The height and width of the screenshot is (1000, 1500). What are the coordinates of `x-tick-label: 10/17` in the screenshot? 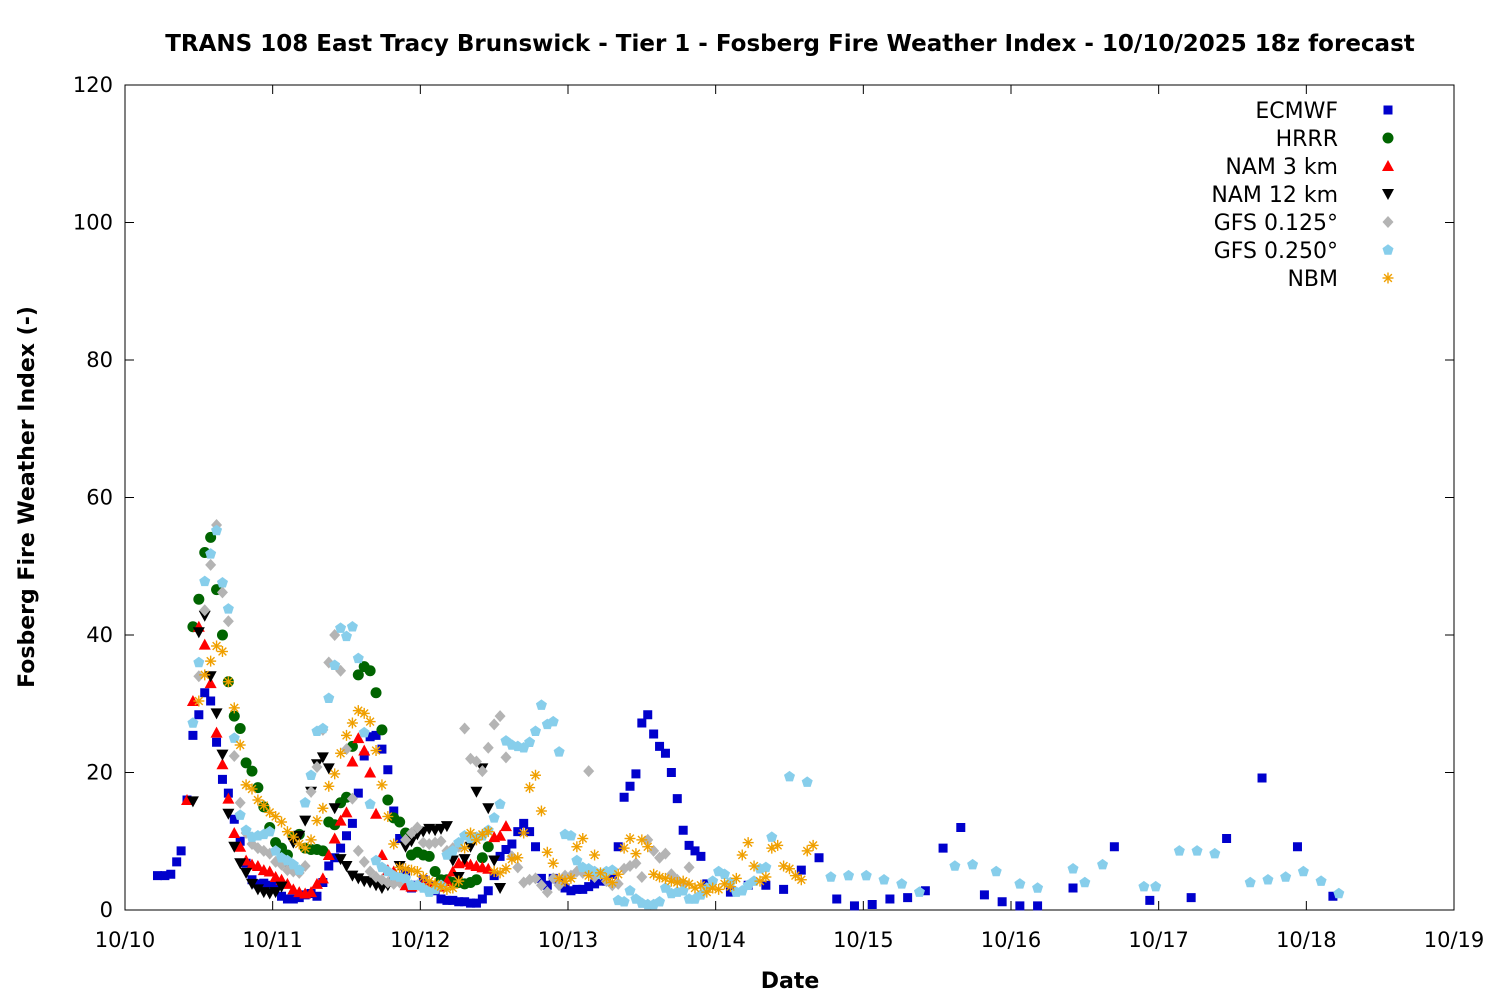 It's located at (1158, 940).